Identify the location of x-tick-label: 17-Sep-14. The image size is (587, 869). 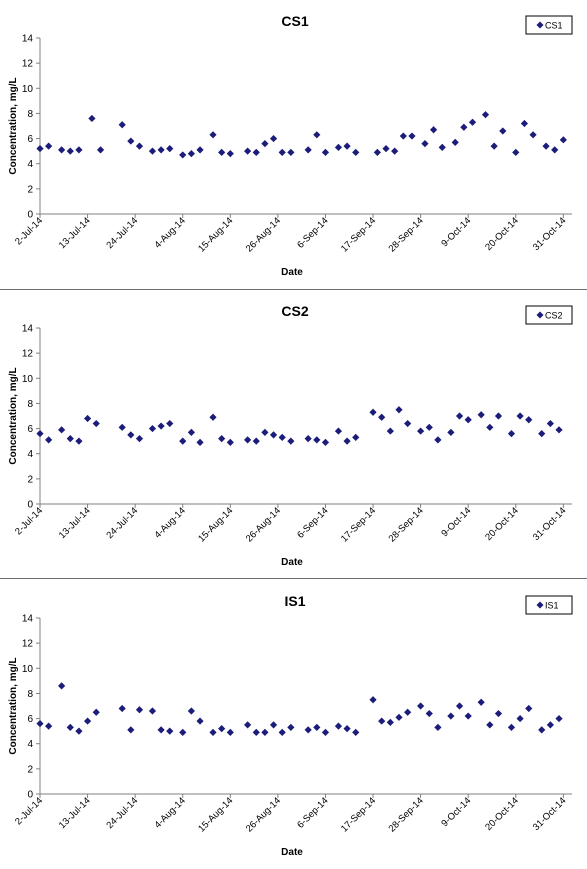
(358, 234).